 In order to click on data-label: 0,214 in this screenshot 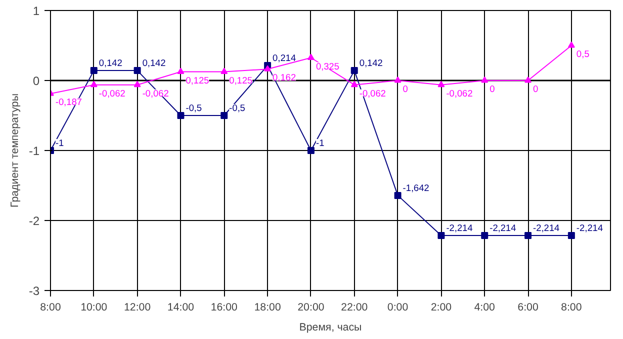, I will do `click(284, 58)`.